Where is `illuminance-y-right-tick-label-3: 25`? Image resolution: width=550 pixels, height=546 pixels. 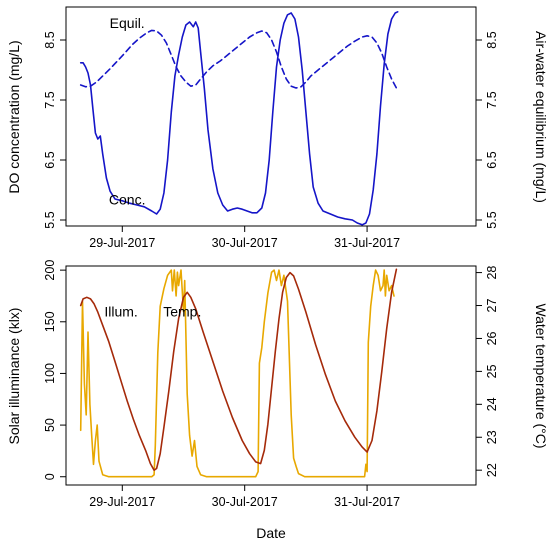 illuminance-y-right-tick-label-3: 25 is located at coordinates (492, 371).